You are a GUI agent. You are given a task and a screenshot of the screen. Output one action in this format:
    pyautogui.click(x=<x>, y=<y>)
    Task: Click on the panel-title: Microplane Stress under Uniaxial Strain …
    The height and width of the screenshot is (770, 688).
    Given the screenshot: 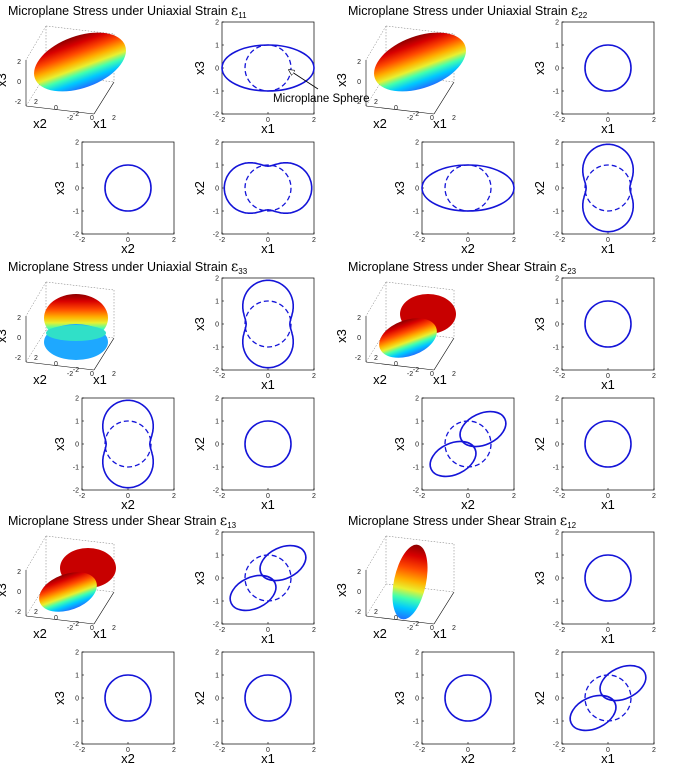 What is the action you would take?
    pyautogui.click(x=127, y=11)
    